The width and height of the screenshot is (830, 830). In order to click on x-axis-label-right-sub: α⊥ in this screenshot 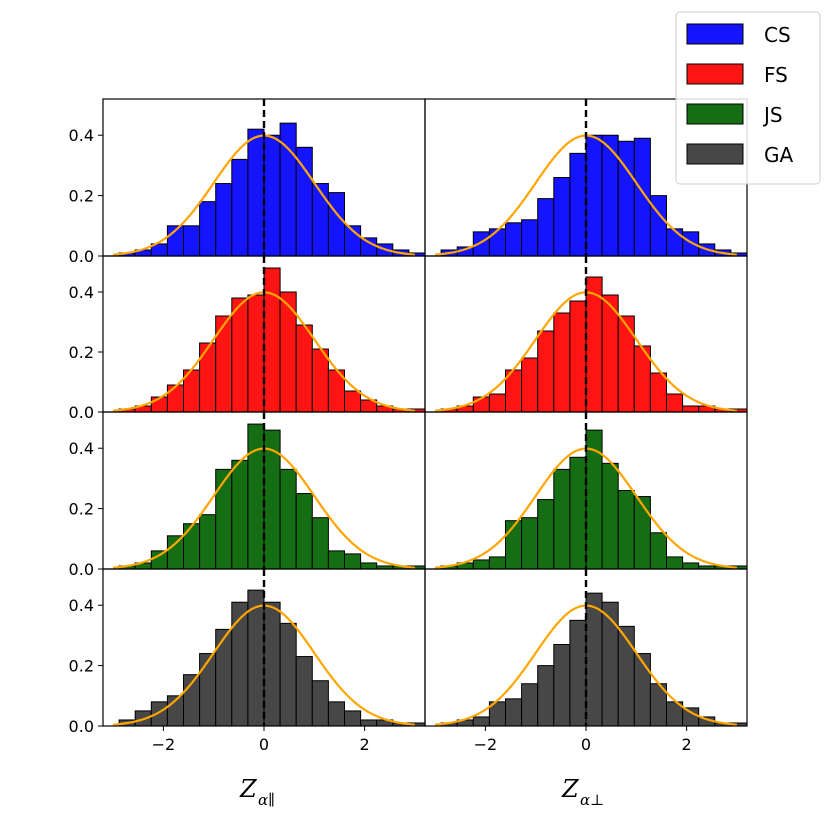, I will do `click(592, 800)`.